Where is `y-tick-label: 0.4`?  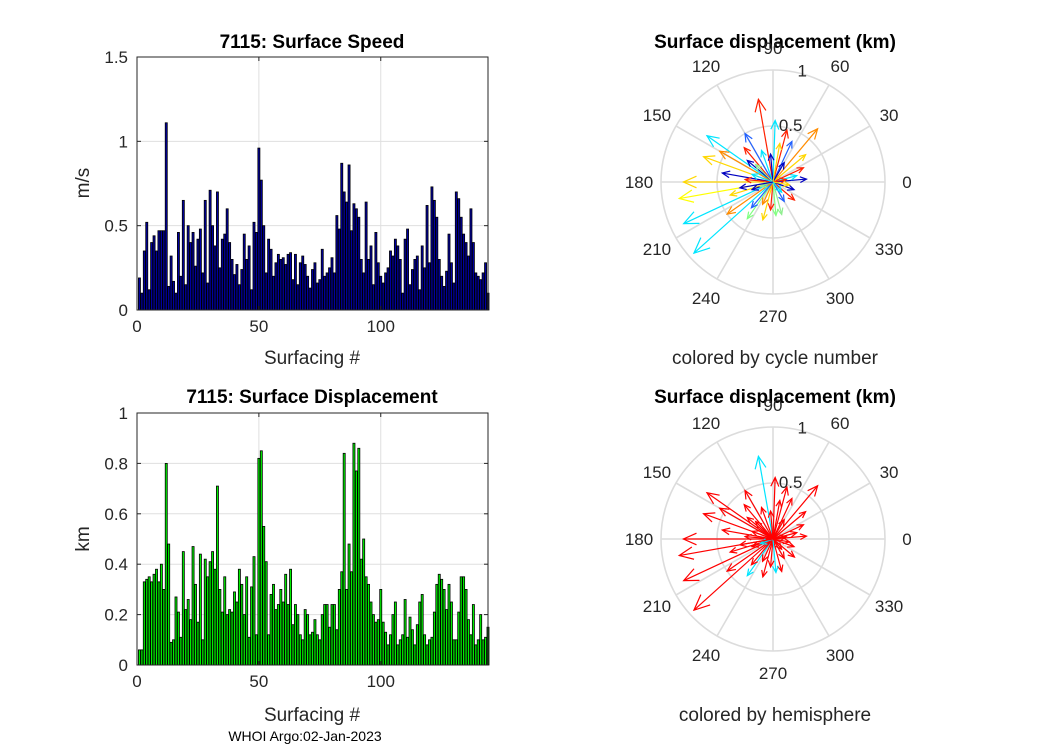 y-tick-label: 0.4 is located at coordinates (116, 564).